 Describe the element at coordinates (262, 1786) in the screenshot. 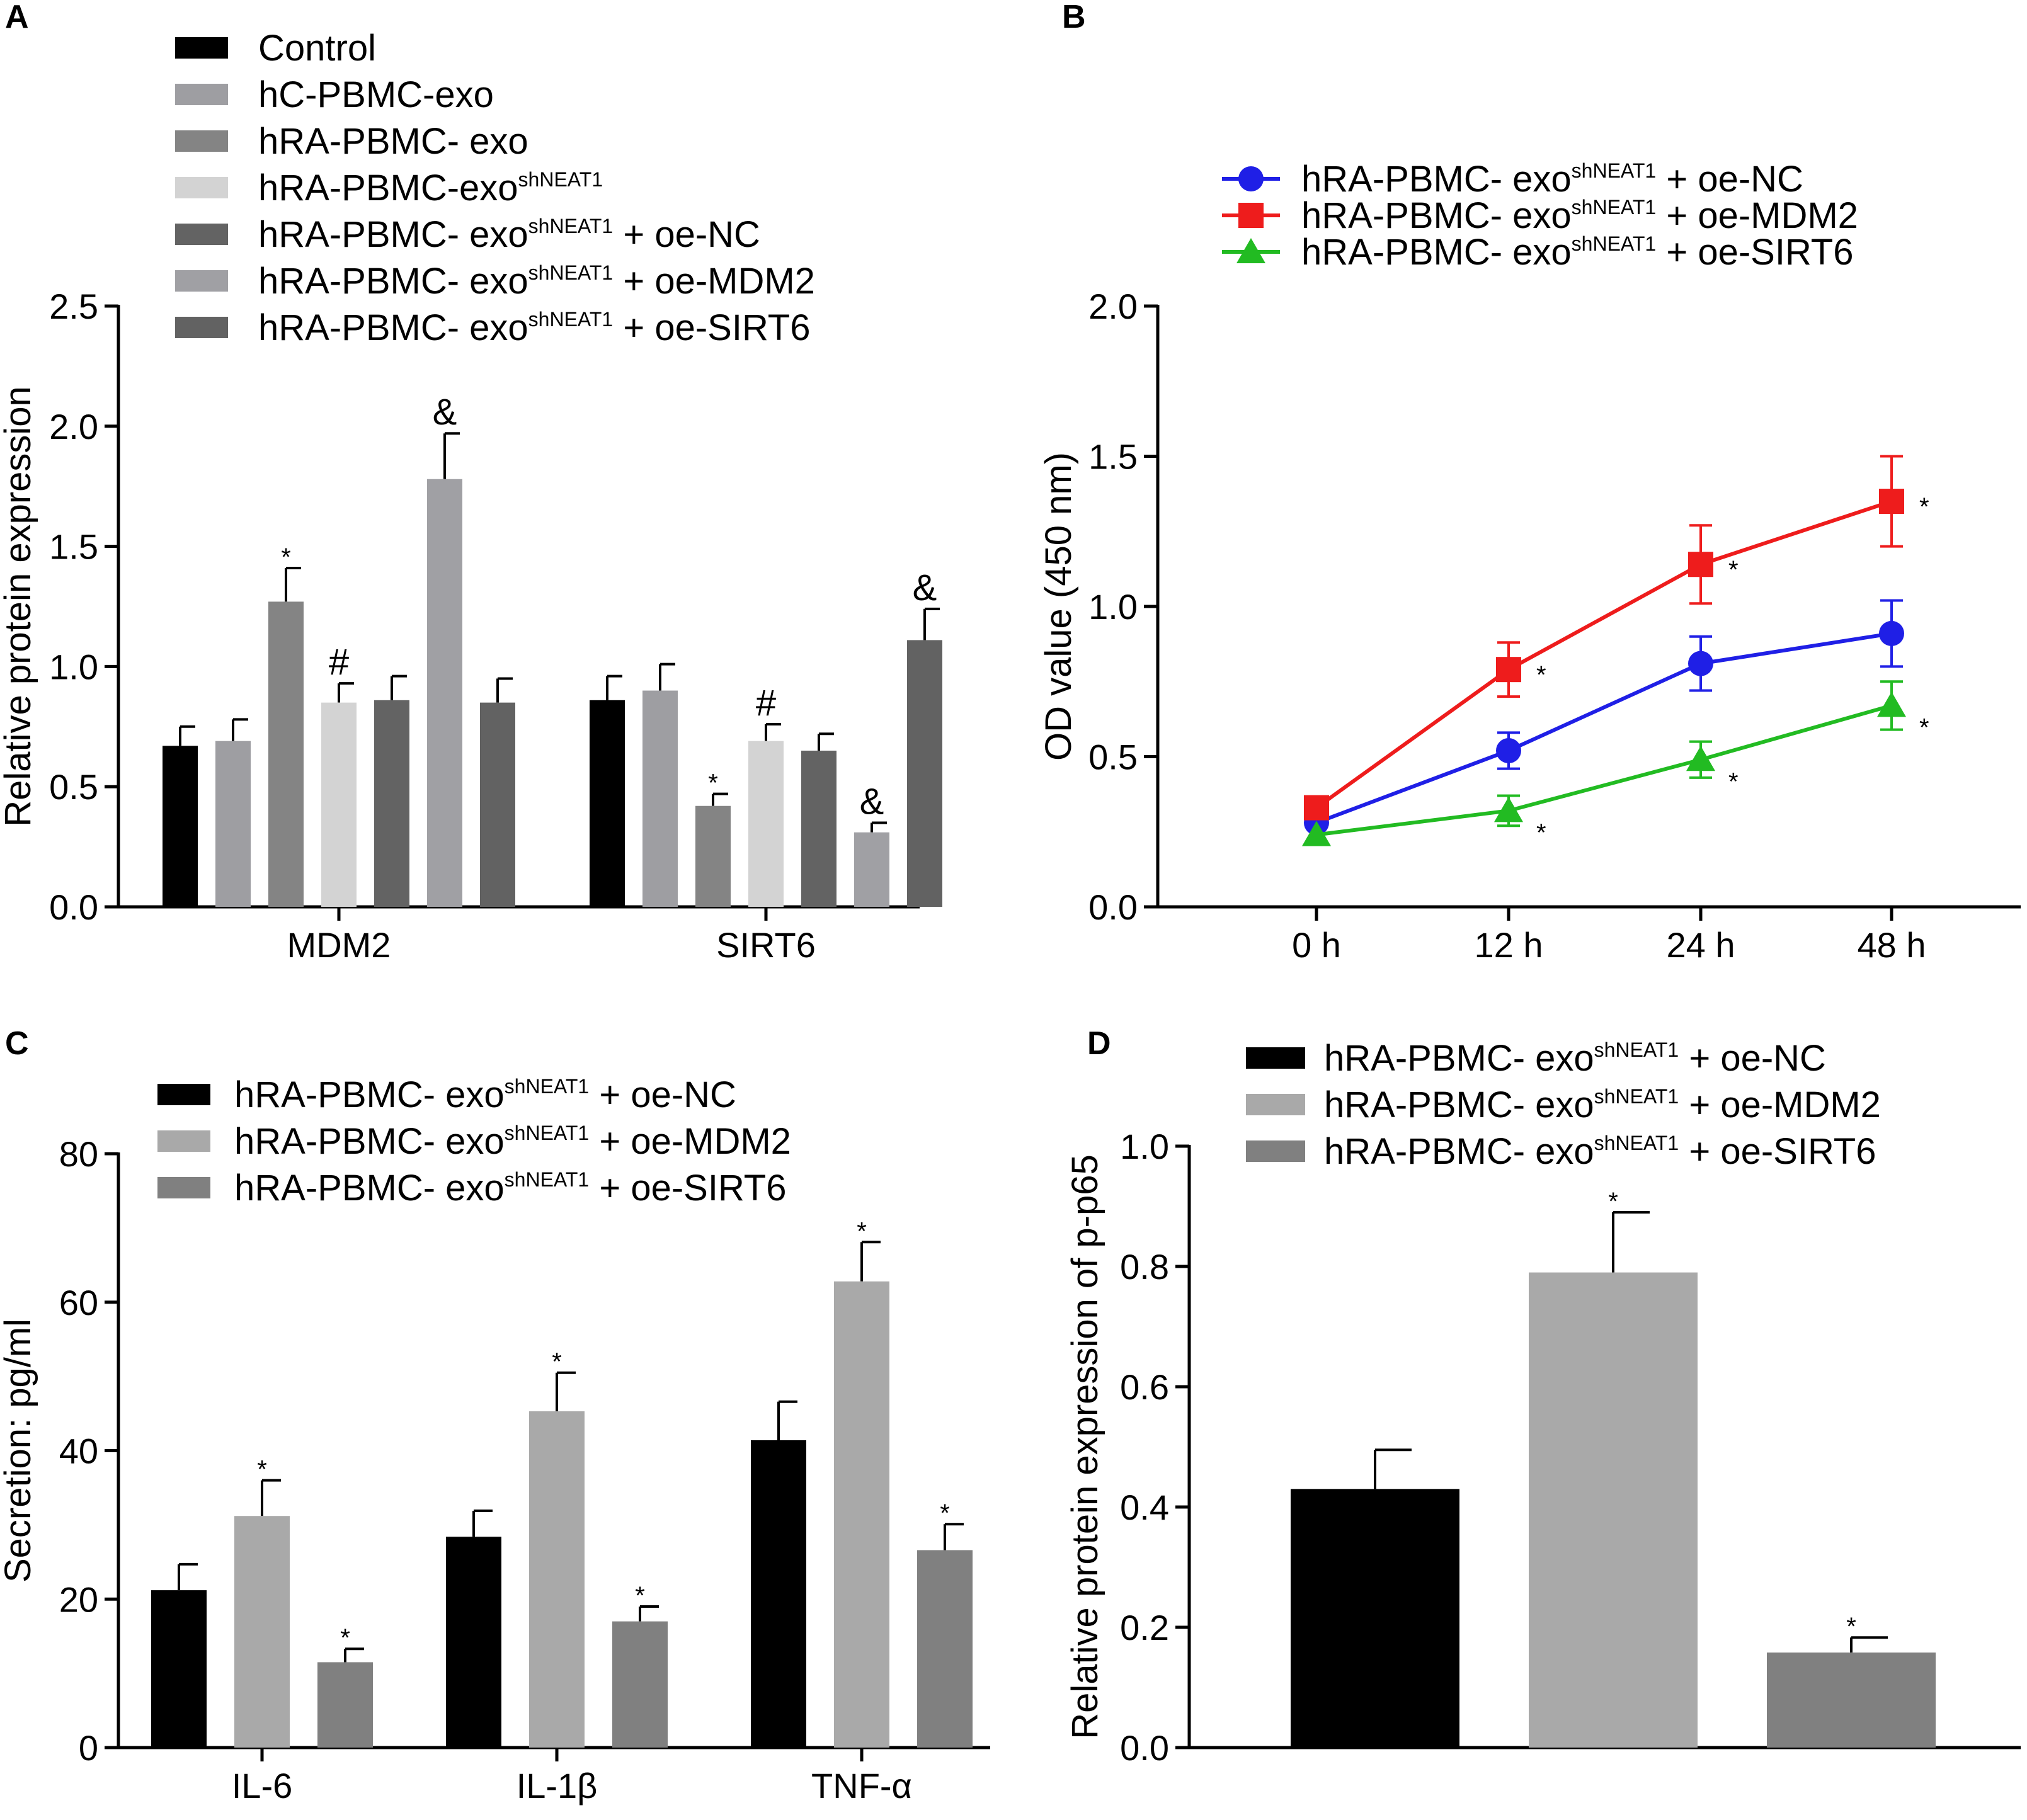

I see `x-tick-label-il-6: IL-6` at that location.